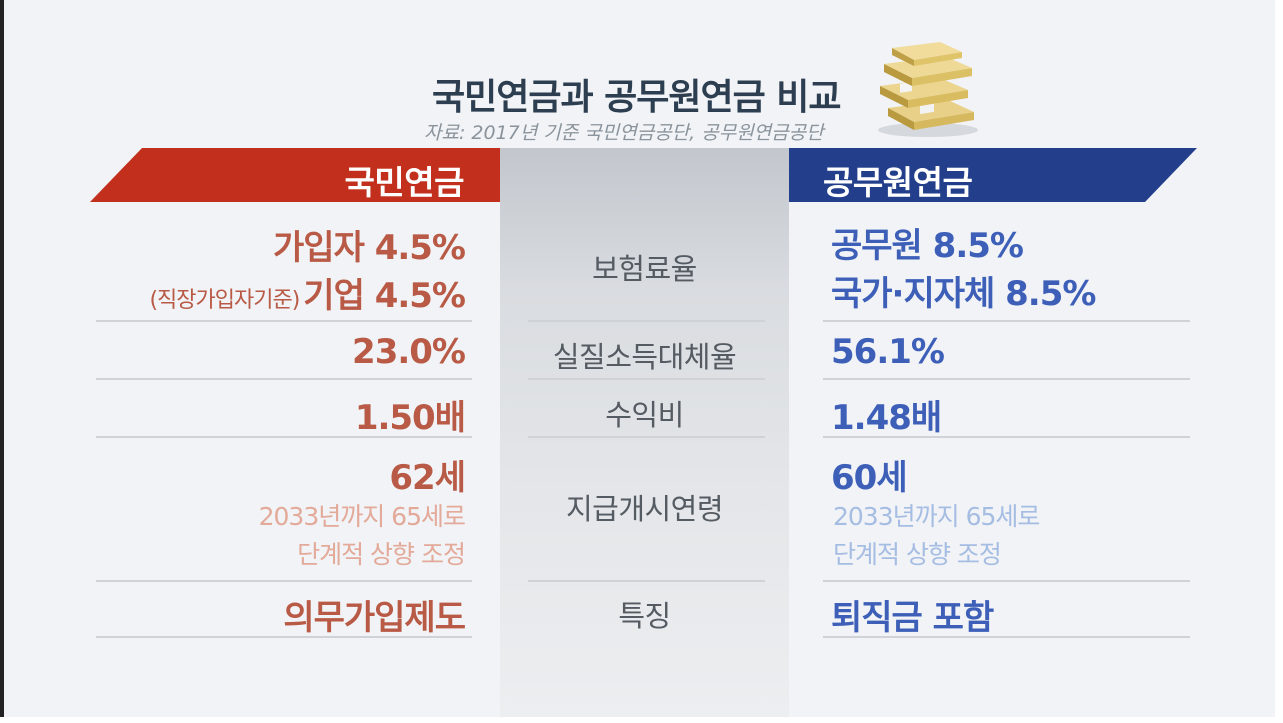 The height and width of the screenshot is (723, 1283). Describe the element at coordinates (644, 269) in the screenshot. I see `row-label-contribution-rate: 보험료율` at that location.